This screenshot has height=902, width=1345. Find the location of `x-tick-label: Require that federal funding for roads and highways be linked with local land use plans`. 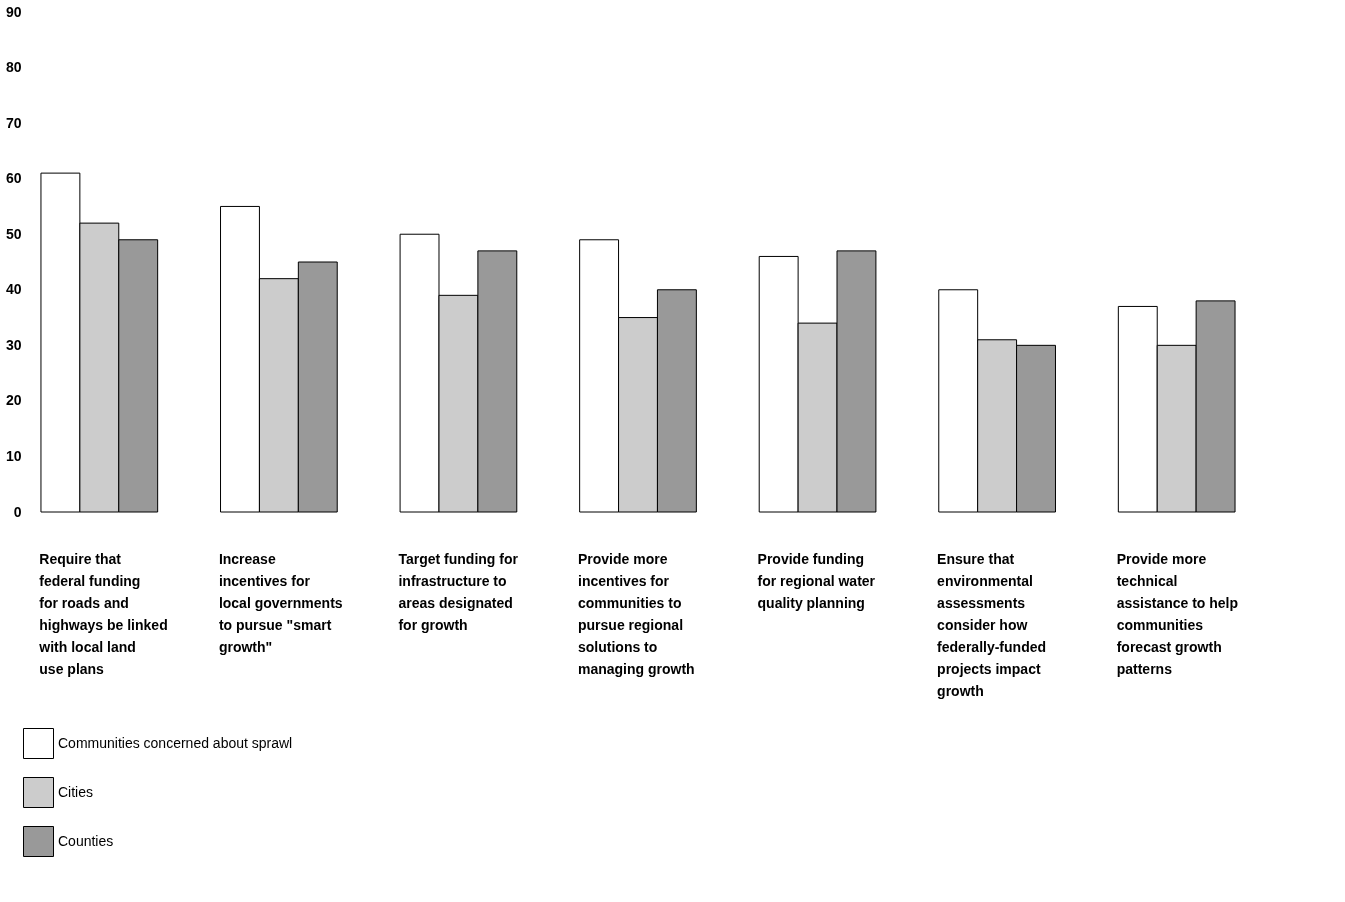

x-tick-label: Require that federal funding for roads and highways be linked with local land use plans is located at coordinates (103, 613).